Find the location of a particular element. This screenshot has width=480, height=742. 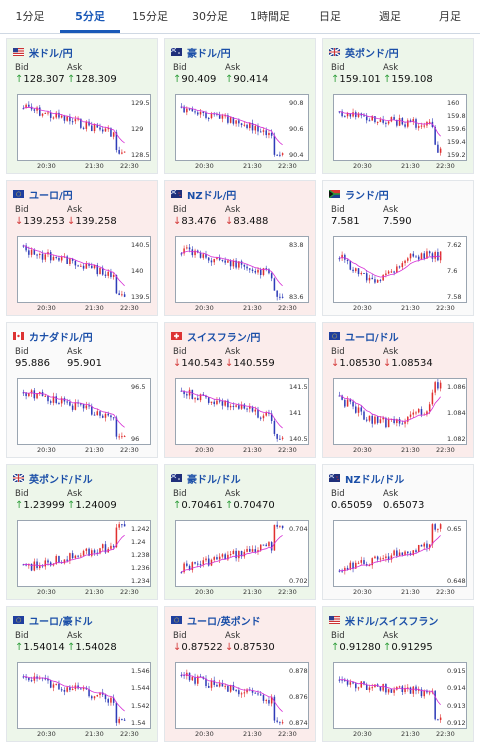

tab-1: 5分足 is located at coordinates (90, 16).